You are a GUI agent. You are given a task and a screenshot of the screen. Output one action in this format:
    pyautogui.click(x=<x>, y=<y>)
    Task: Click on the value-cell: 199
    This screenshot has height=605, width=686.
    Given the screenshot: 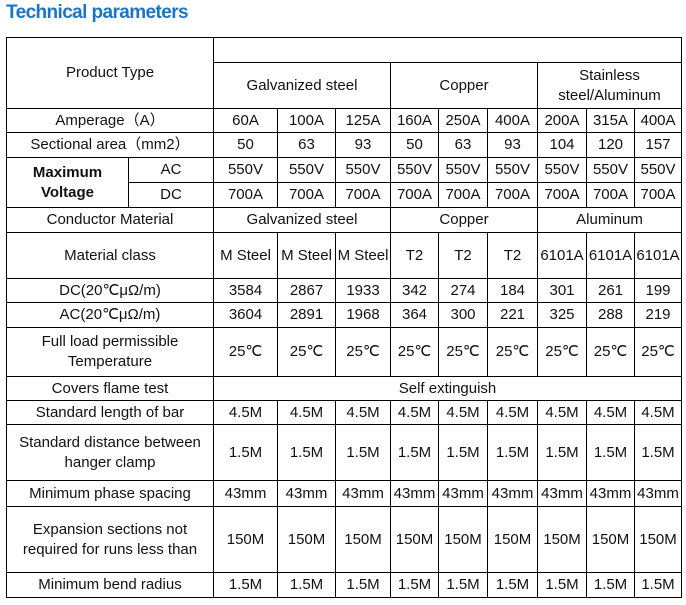 What is the action you would take?
    pyautogui.click(x=658, y=290)
    